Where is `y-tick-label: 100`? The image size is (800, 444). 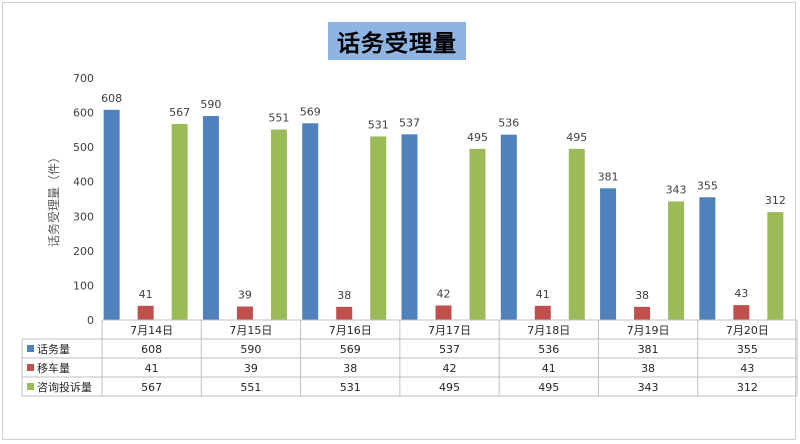
y-tick-label: 100 is located at coordinates (83, 285).